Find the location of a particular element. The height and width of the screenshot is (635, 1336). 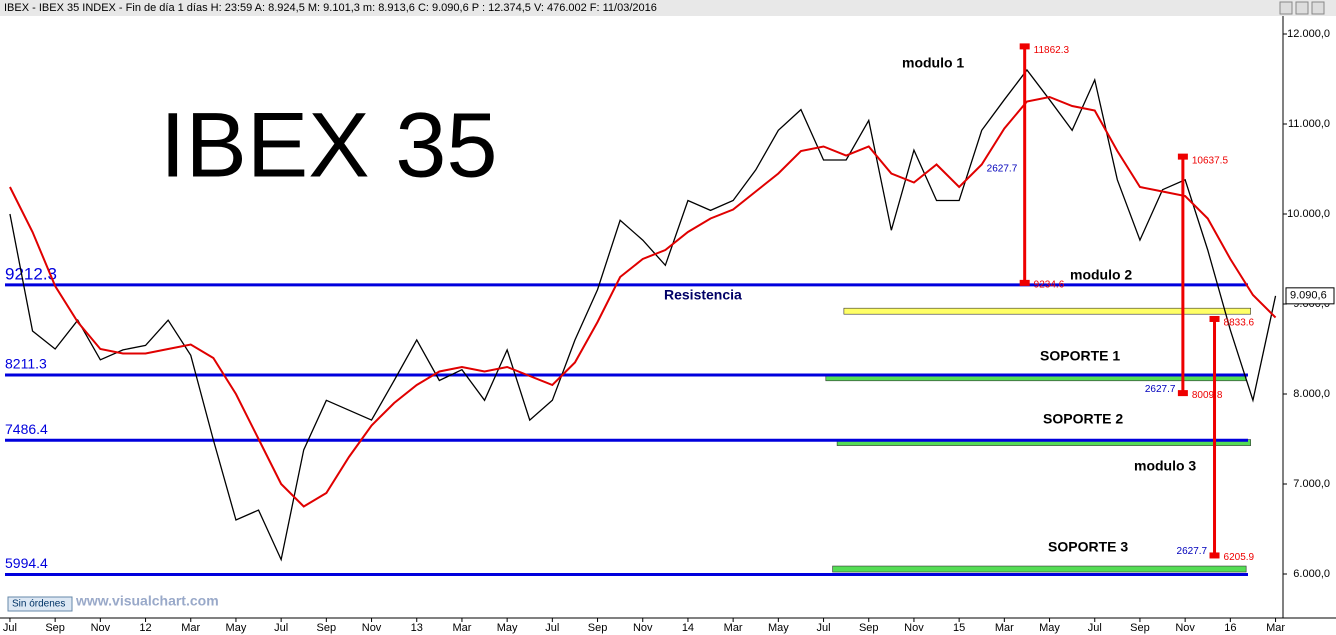

x-tick-label: 14 is located at coordinates (688, 628).